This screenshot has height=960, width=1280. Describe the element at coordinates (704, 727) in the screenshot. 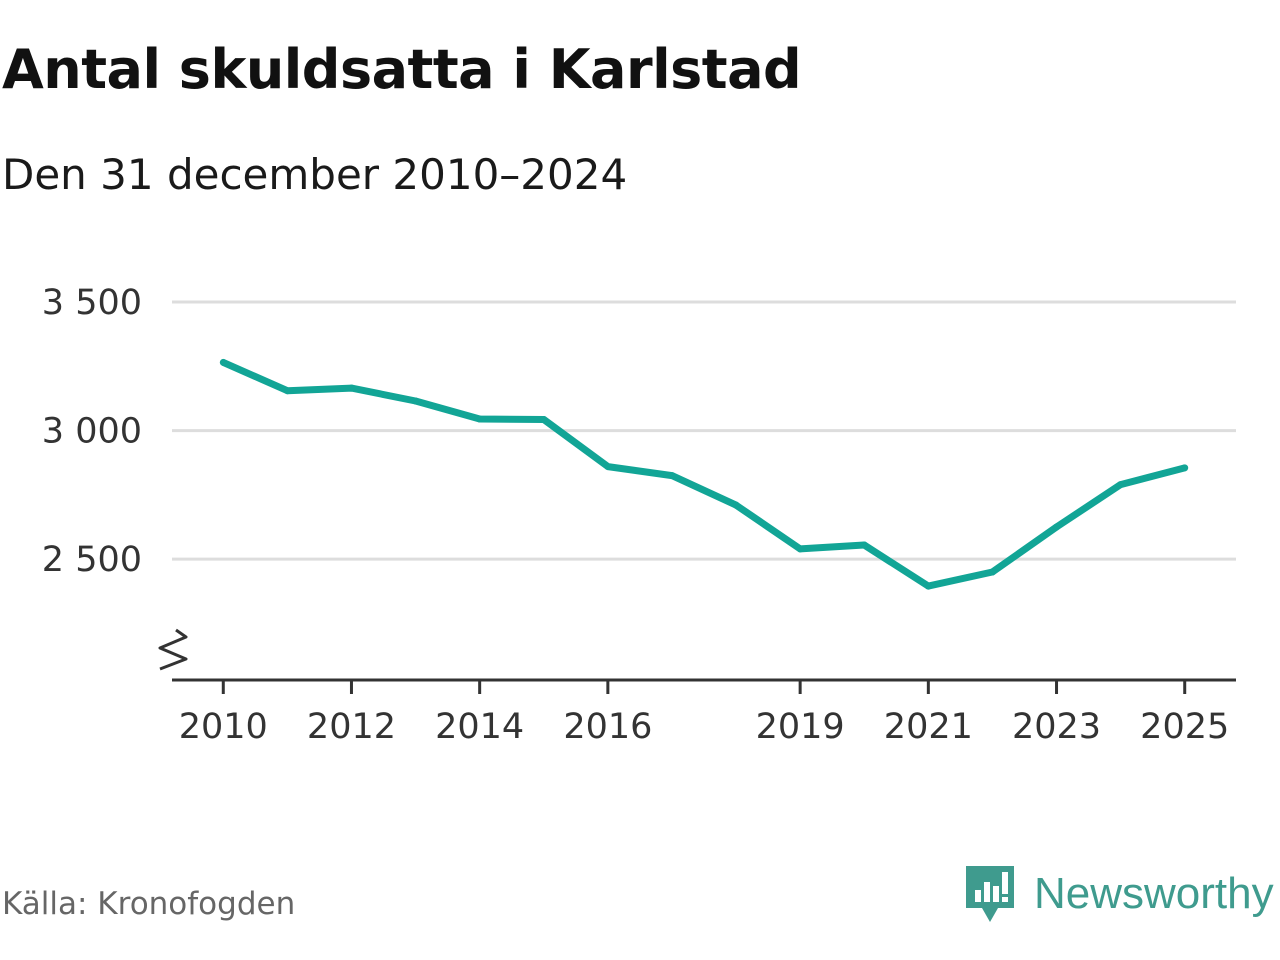

I see `x-axis-labels: 2010 2012 2014 2016 2019 2021 2023 2025` at that location.